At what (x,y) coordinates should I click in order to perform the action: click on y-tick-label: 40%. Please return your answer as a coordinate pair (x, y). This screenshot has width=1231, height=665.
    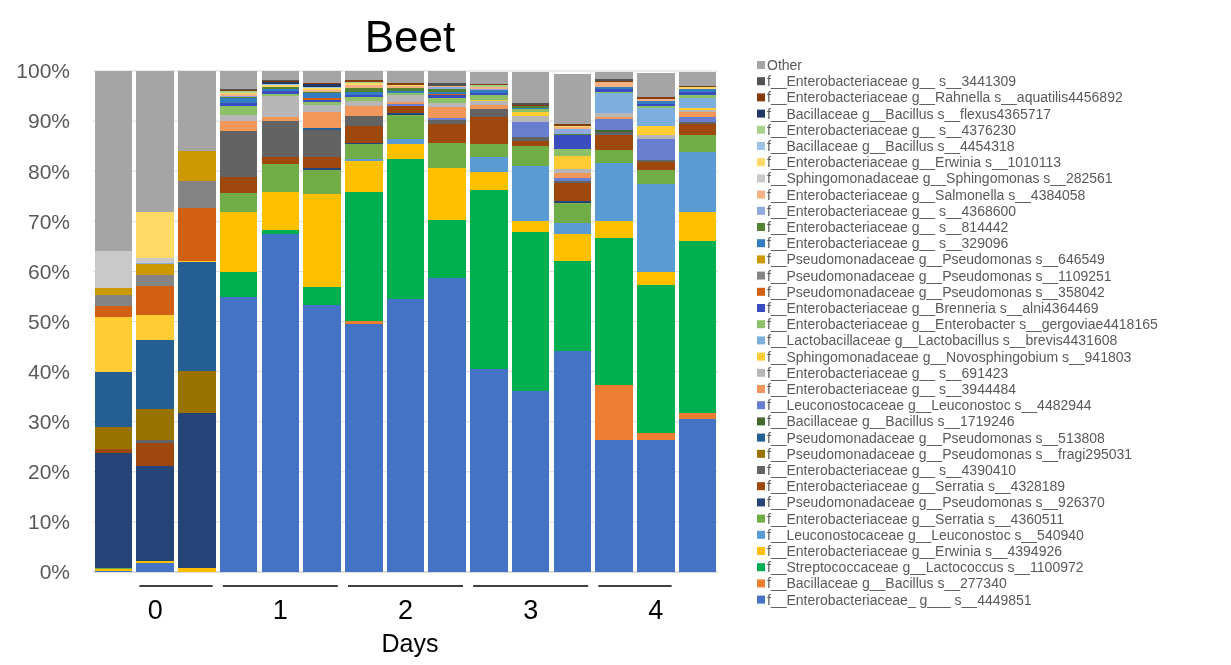
    Looking at the image, I should click on (48, 371).